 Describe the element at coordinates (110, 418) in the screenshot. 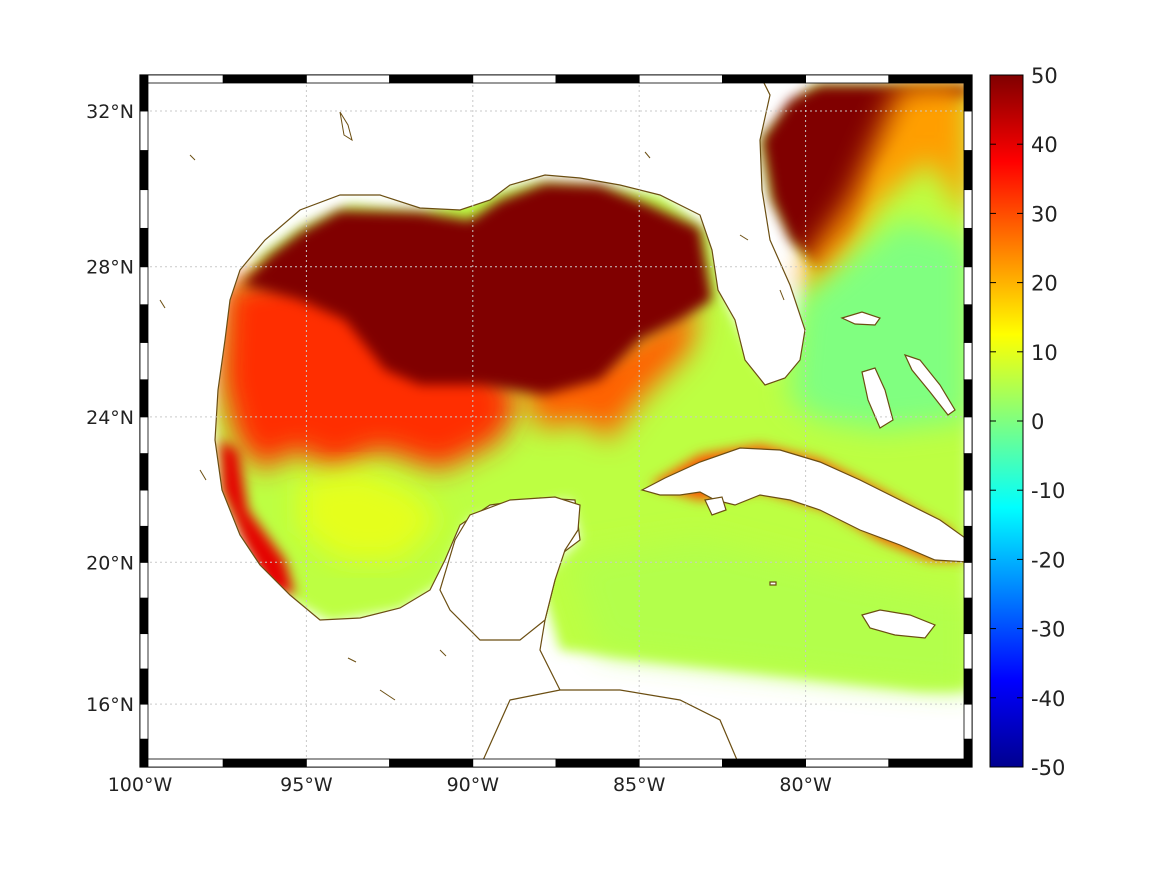

I see `lat-tick-label: 24°N` at that location.